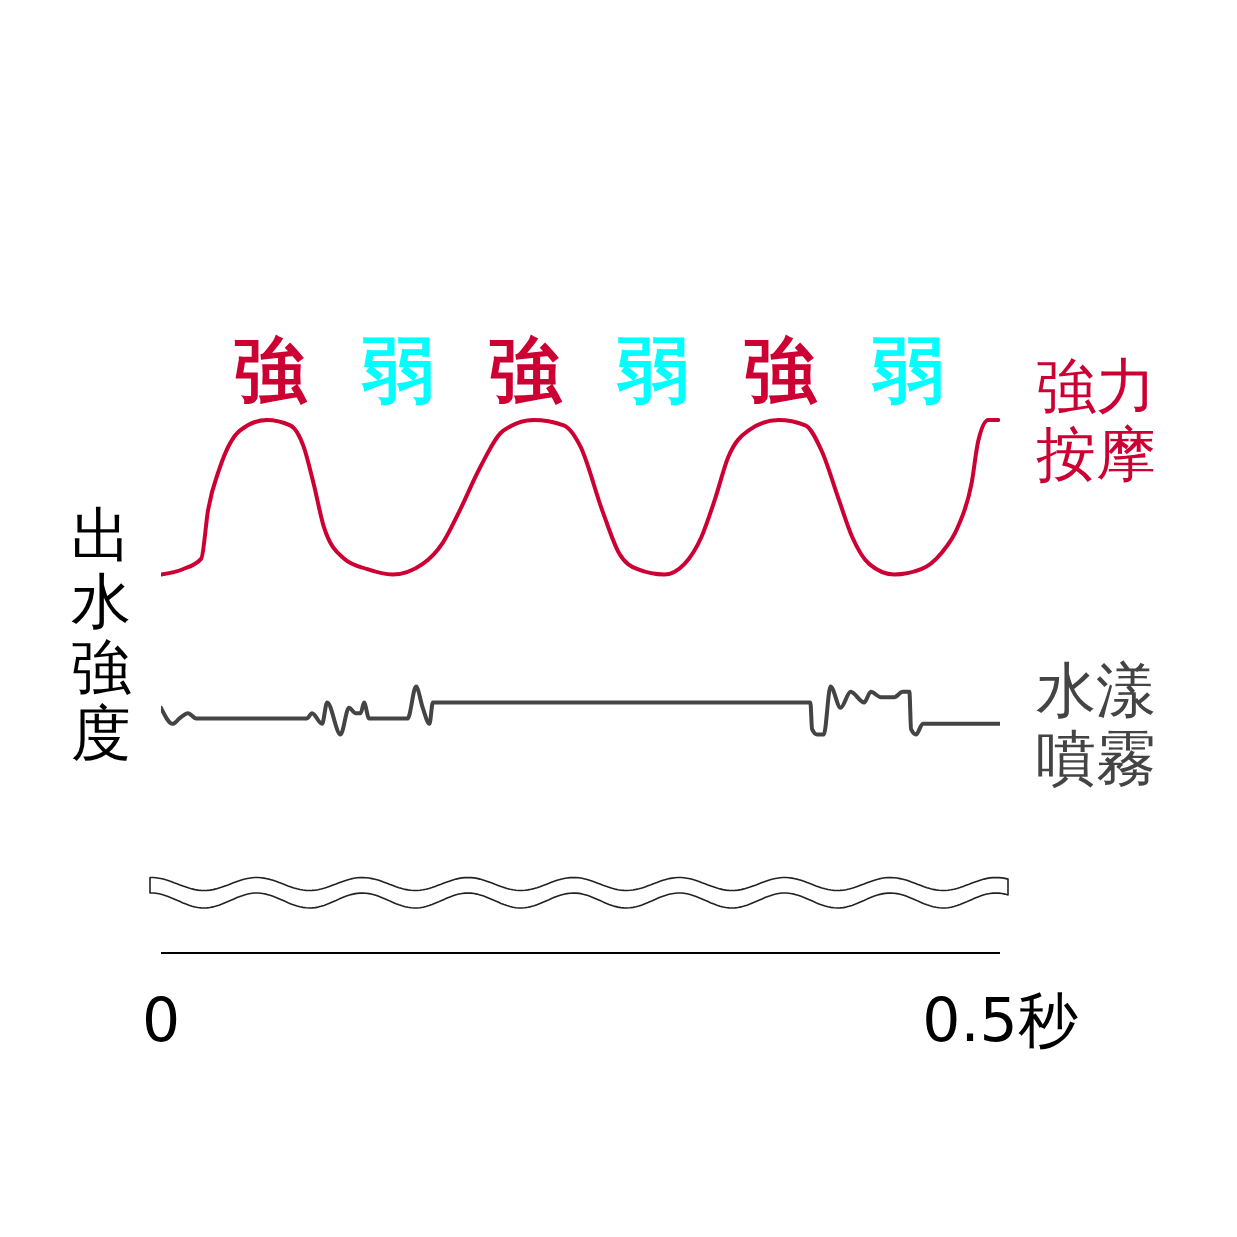  What do you see at coordinates (1096, 723) in the screenshot?
I see `series-label: 水漾噴霧` at bounding box center [1096, 723].